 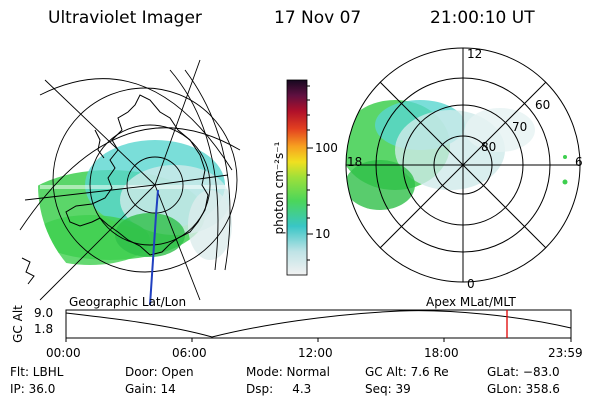 What do you see at coordinates (18, 324) in the screenshot?
I see `orbit-ylabel: GC Alt` at bounding box center [18, 324].